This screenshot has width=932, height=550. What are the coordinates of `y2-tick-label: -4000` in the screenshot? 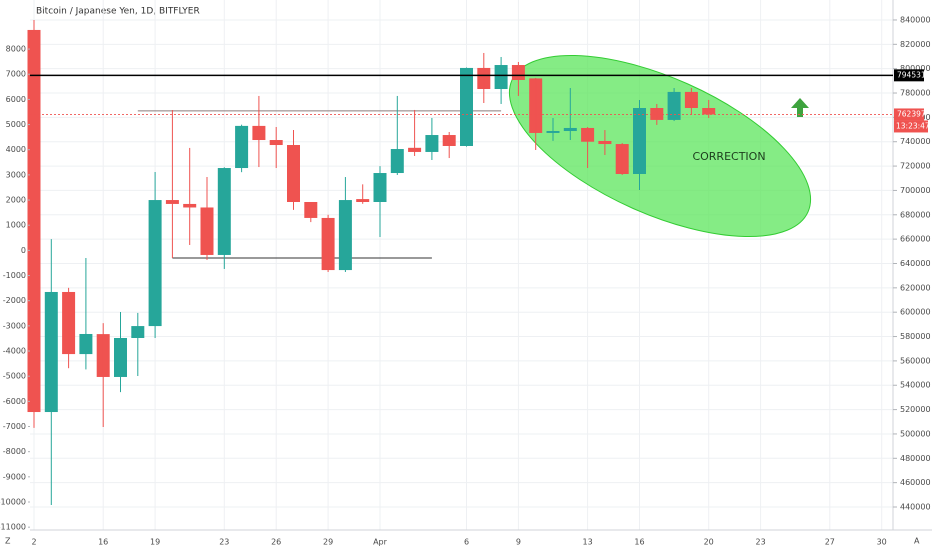 It's located at (14, 351).